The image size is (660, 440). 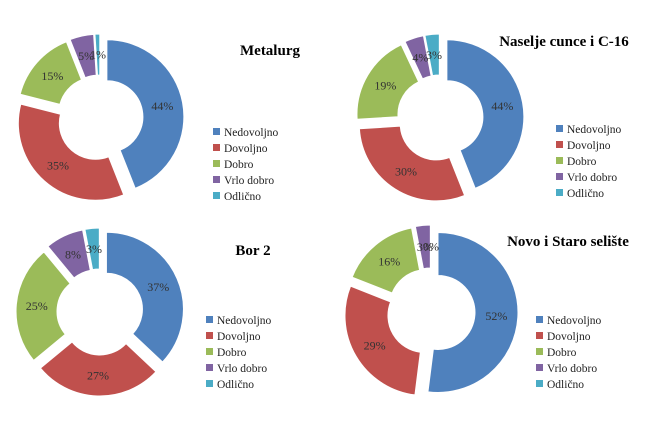 I want to click on data-label-dobro: 16%, so click(x=389, y=262).